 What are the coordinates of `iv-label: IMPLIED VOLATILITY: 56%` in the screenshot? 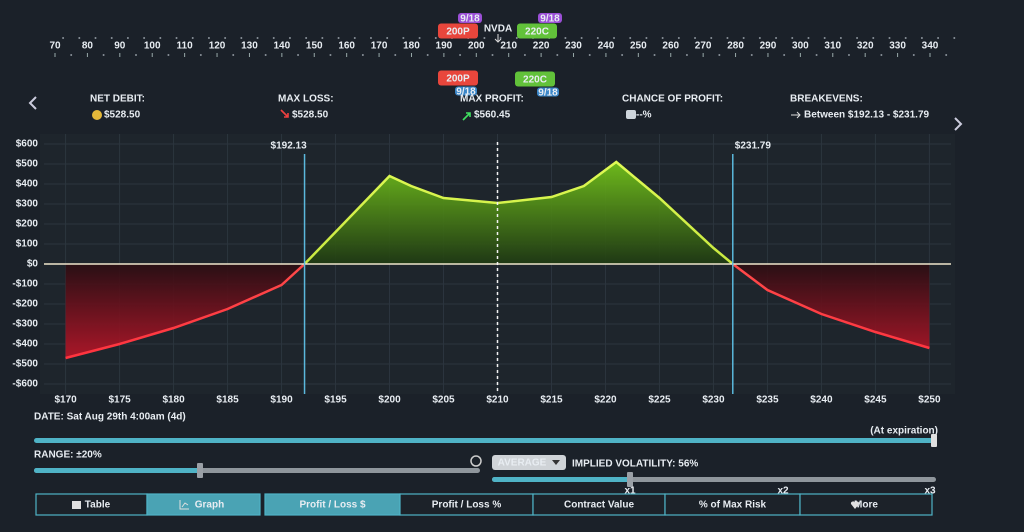 It's located at (635, 464).